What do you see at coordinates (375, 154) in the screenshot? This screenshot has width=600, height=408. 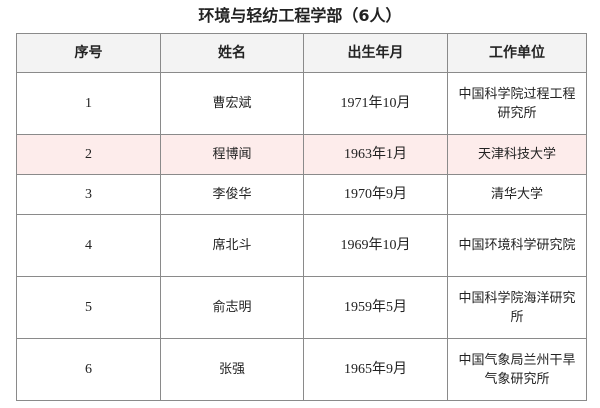 I see `cell-birth: 1963年1月` at bounding box center [375, 154].